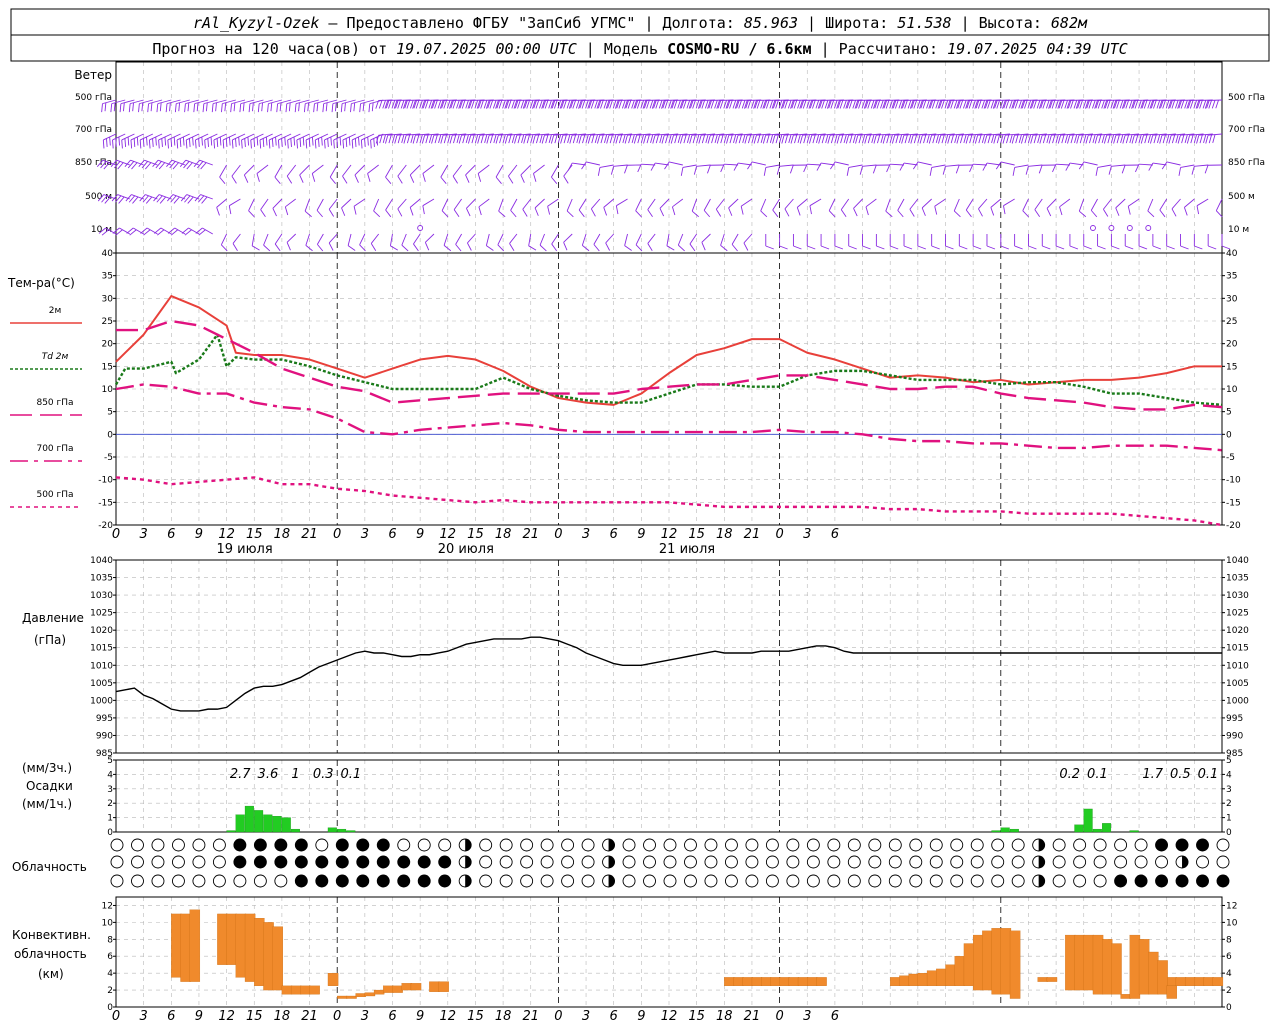 Image resolution: width=1280 pixels, height=1028 pixels. I want to click on x-hour-label: 3, so click(586, 1016).